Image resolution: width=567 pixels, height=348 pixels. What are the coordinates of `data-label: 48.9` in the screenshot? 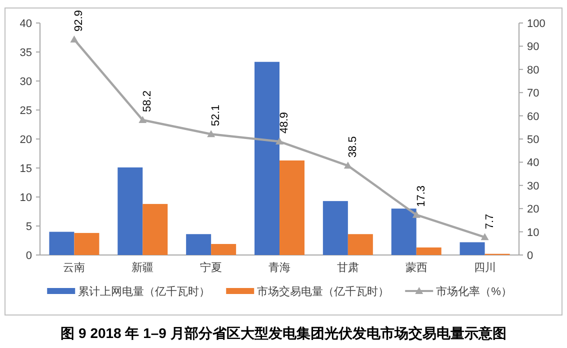 It's located at (284, 123).